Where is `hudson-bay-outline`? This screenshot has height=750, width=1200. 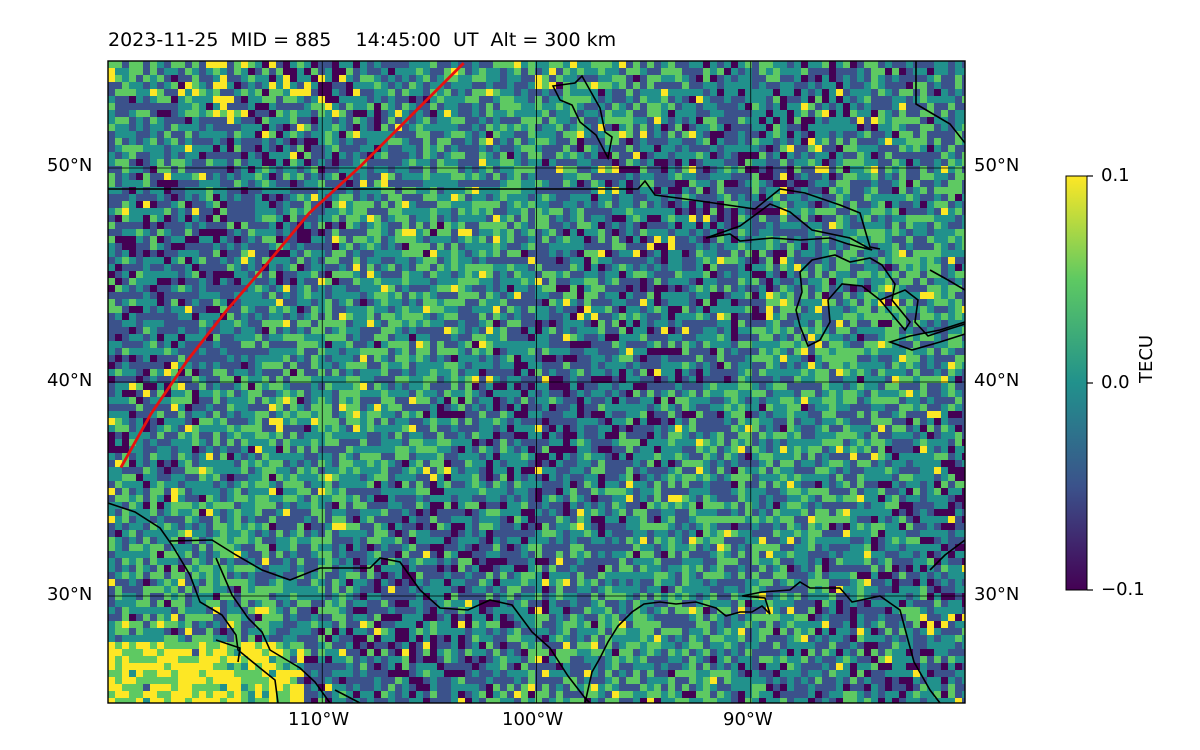 hudson-bay-outline is located at coordinates (940, 102).